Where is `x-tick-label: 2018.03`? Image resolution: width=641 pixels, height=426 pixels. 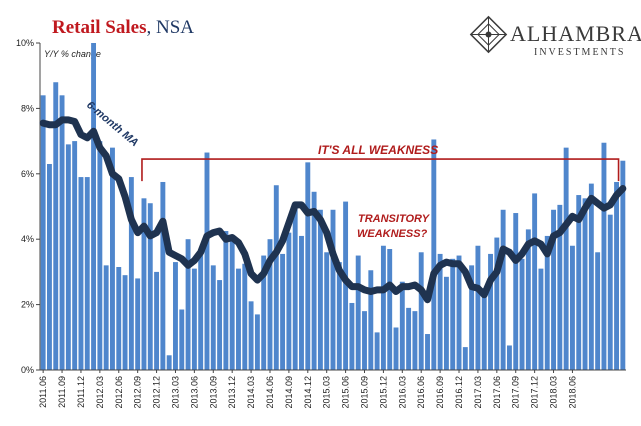 x-tick-label: 2018.03 is located at coordinates (554, 392).